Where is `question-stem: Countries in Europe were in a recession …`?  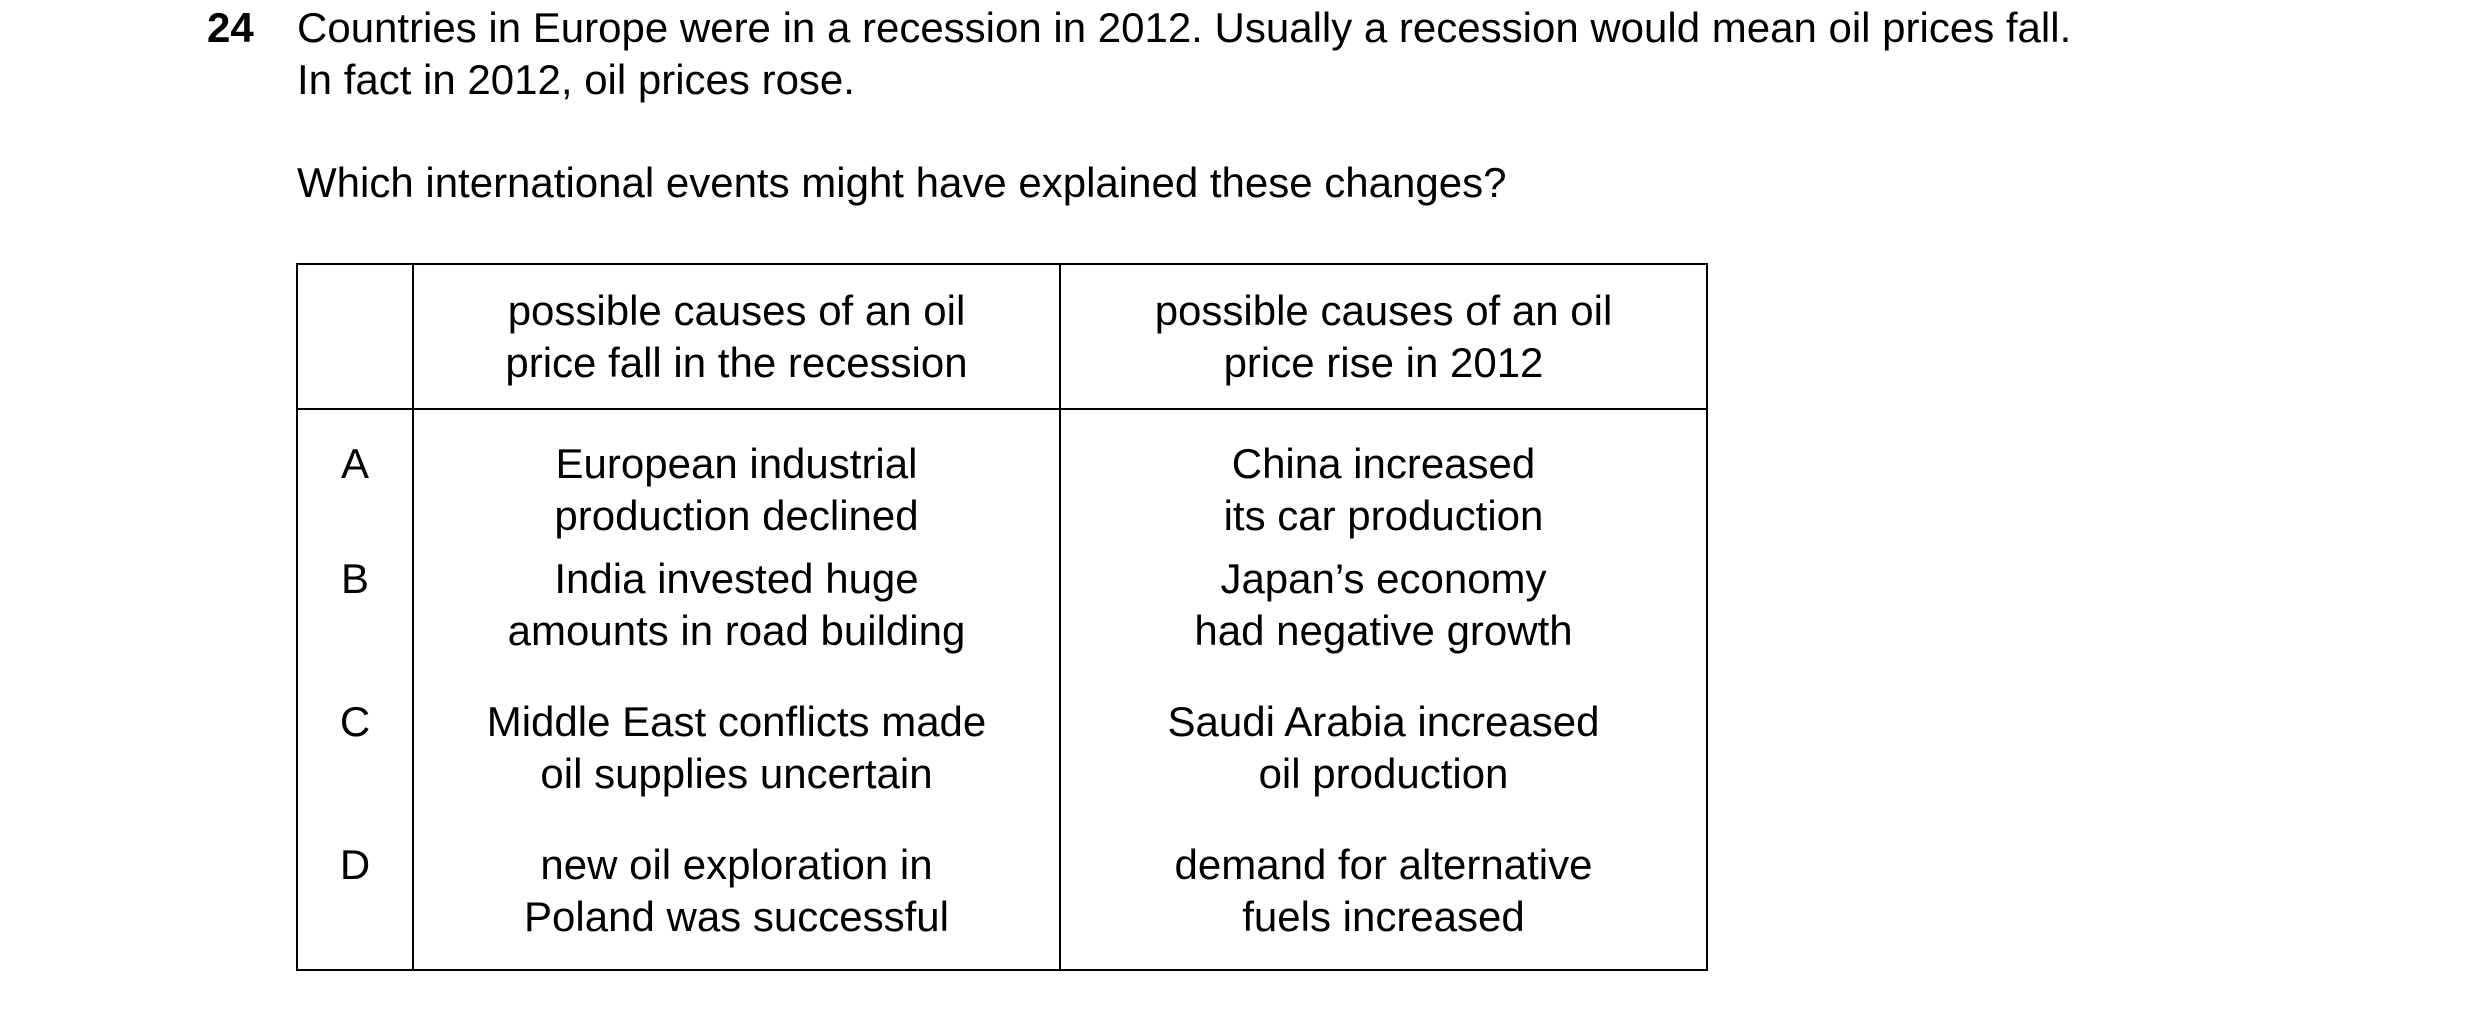
question-stem: Countries in Europe were in a recession … is located at coordinates (1347, 54).